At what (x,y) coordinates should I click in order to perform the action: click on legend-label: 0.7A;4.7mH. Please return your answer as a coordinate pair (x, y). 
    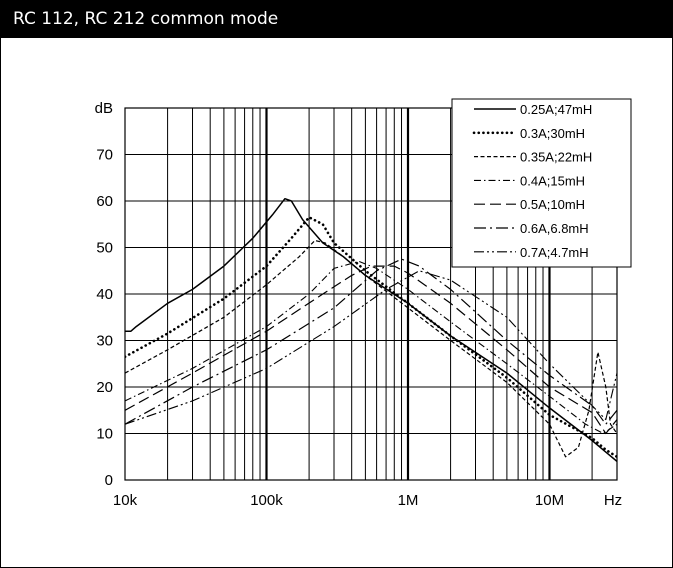
    Looking at the image, I should click on (554, 252).